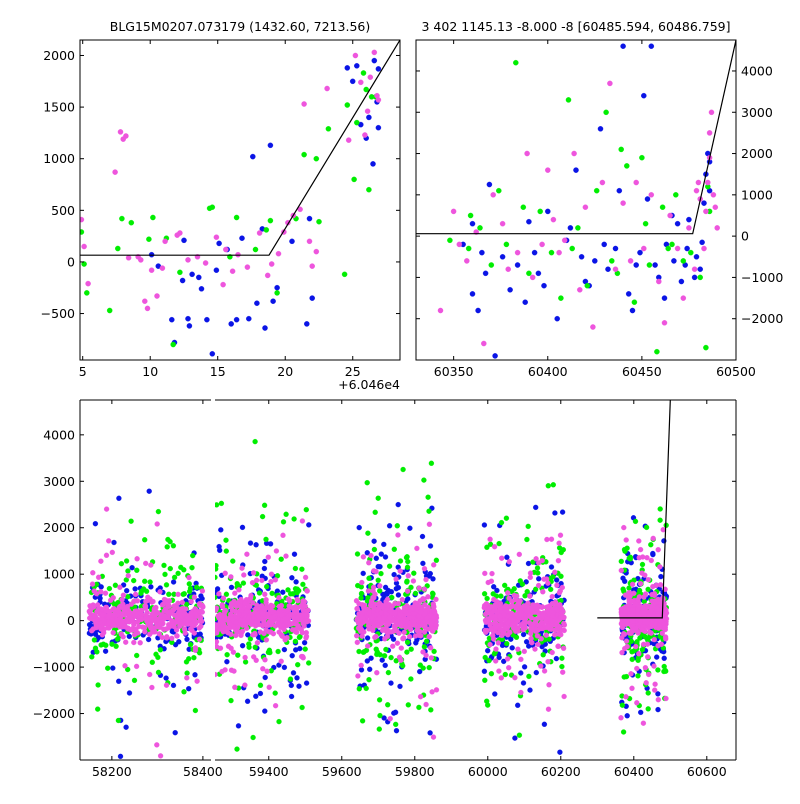  What do you see at coordinates (59, 481) in the screenshot?
I see `y-tick-label: 3000` at bounding box center [59, 481].